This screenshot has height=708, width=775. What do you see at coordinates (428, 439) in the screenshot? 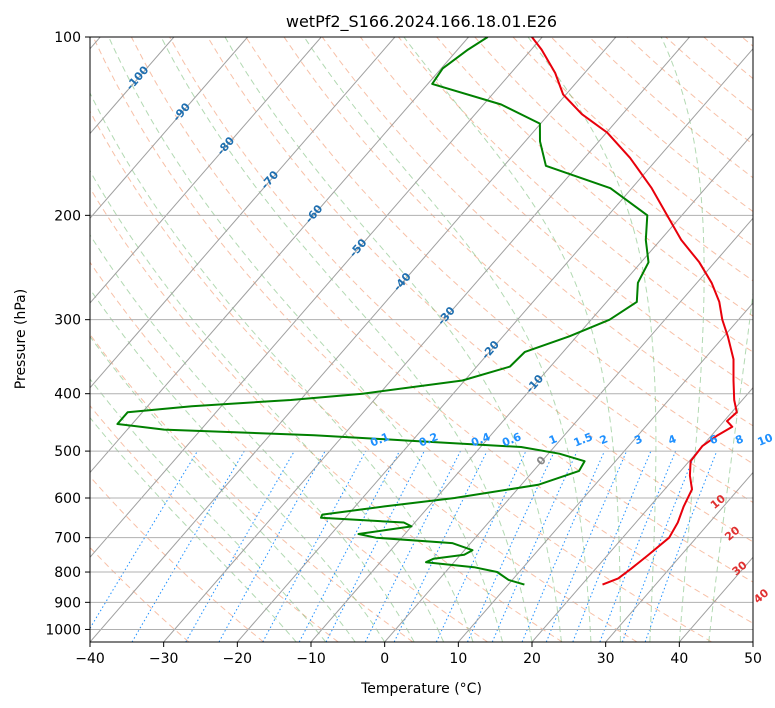
I see `mixing-ratio-label: 0.2` at bounding box center [428, 439].